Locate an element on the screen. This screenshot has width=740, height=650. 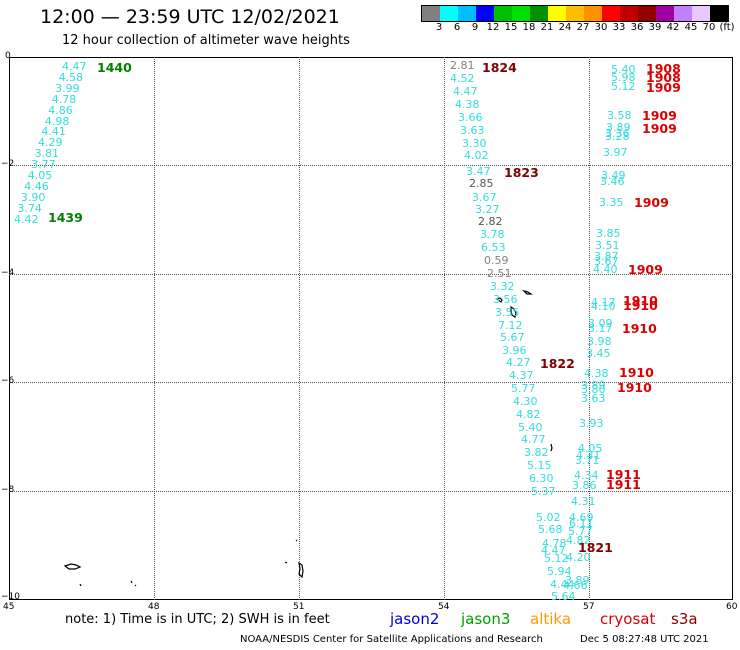
swh-value-track: 3.30 is located at coordinates (474, 143).